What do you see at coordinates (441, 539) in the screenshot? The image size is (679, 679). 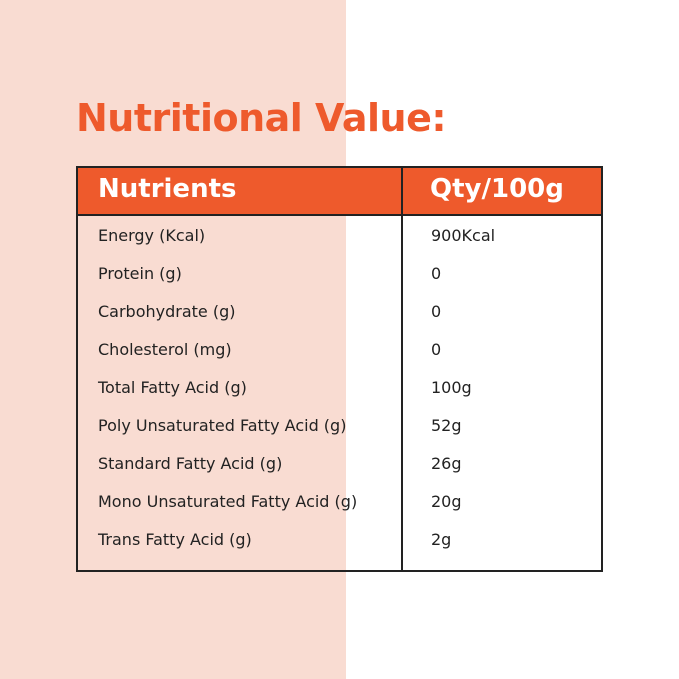 I see `table-cell: 2g` at bounding box center [441, 539].